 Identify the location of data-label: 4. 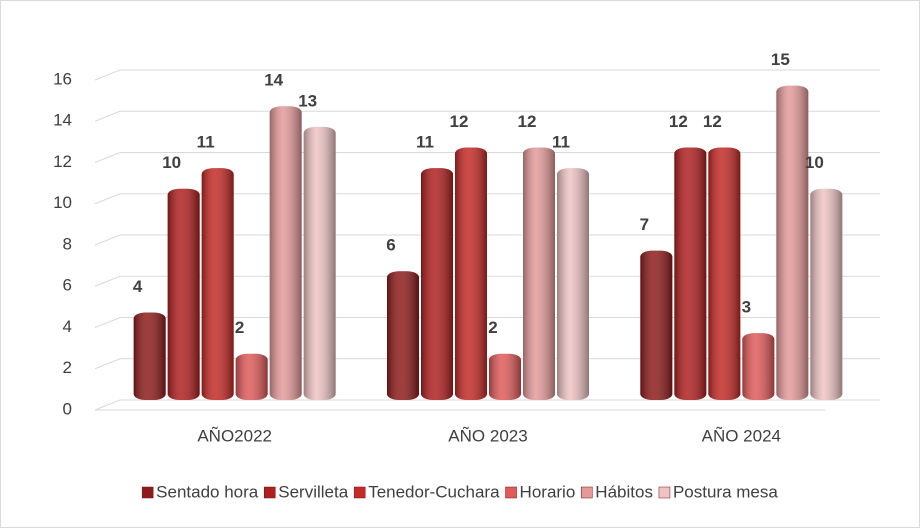
(138, 286).